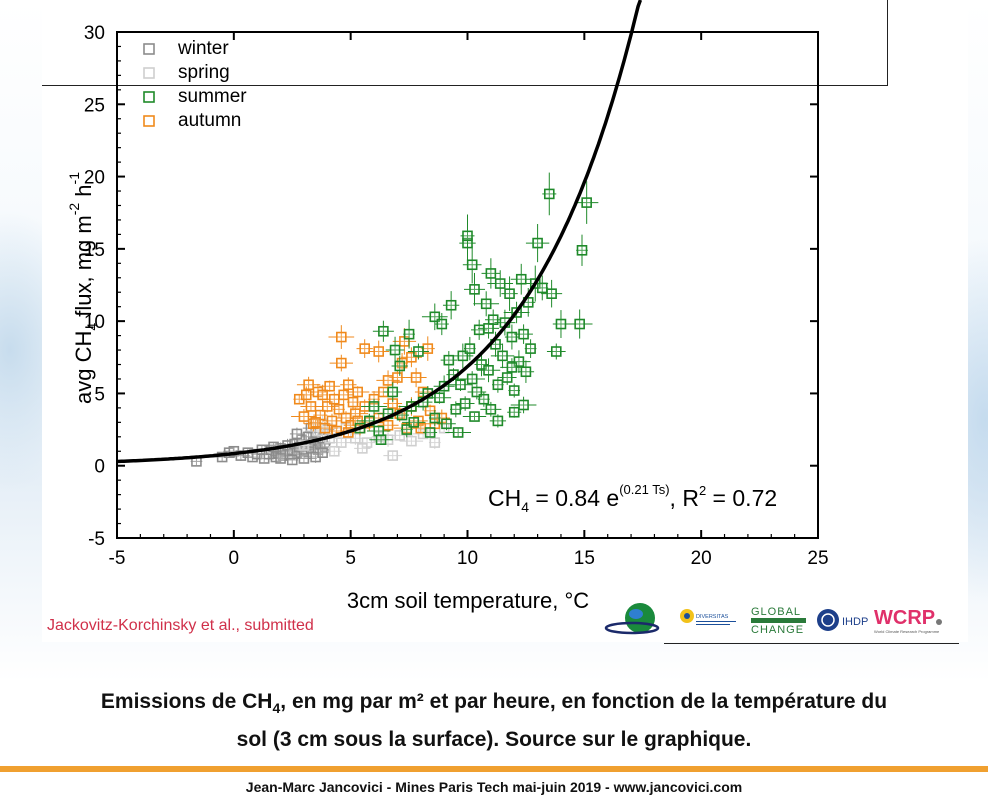 Image resolution: width=988 pixels, height=802 pixels. I want to click on eq-sup2: 2, so click(702, 490).